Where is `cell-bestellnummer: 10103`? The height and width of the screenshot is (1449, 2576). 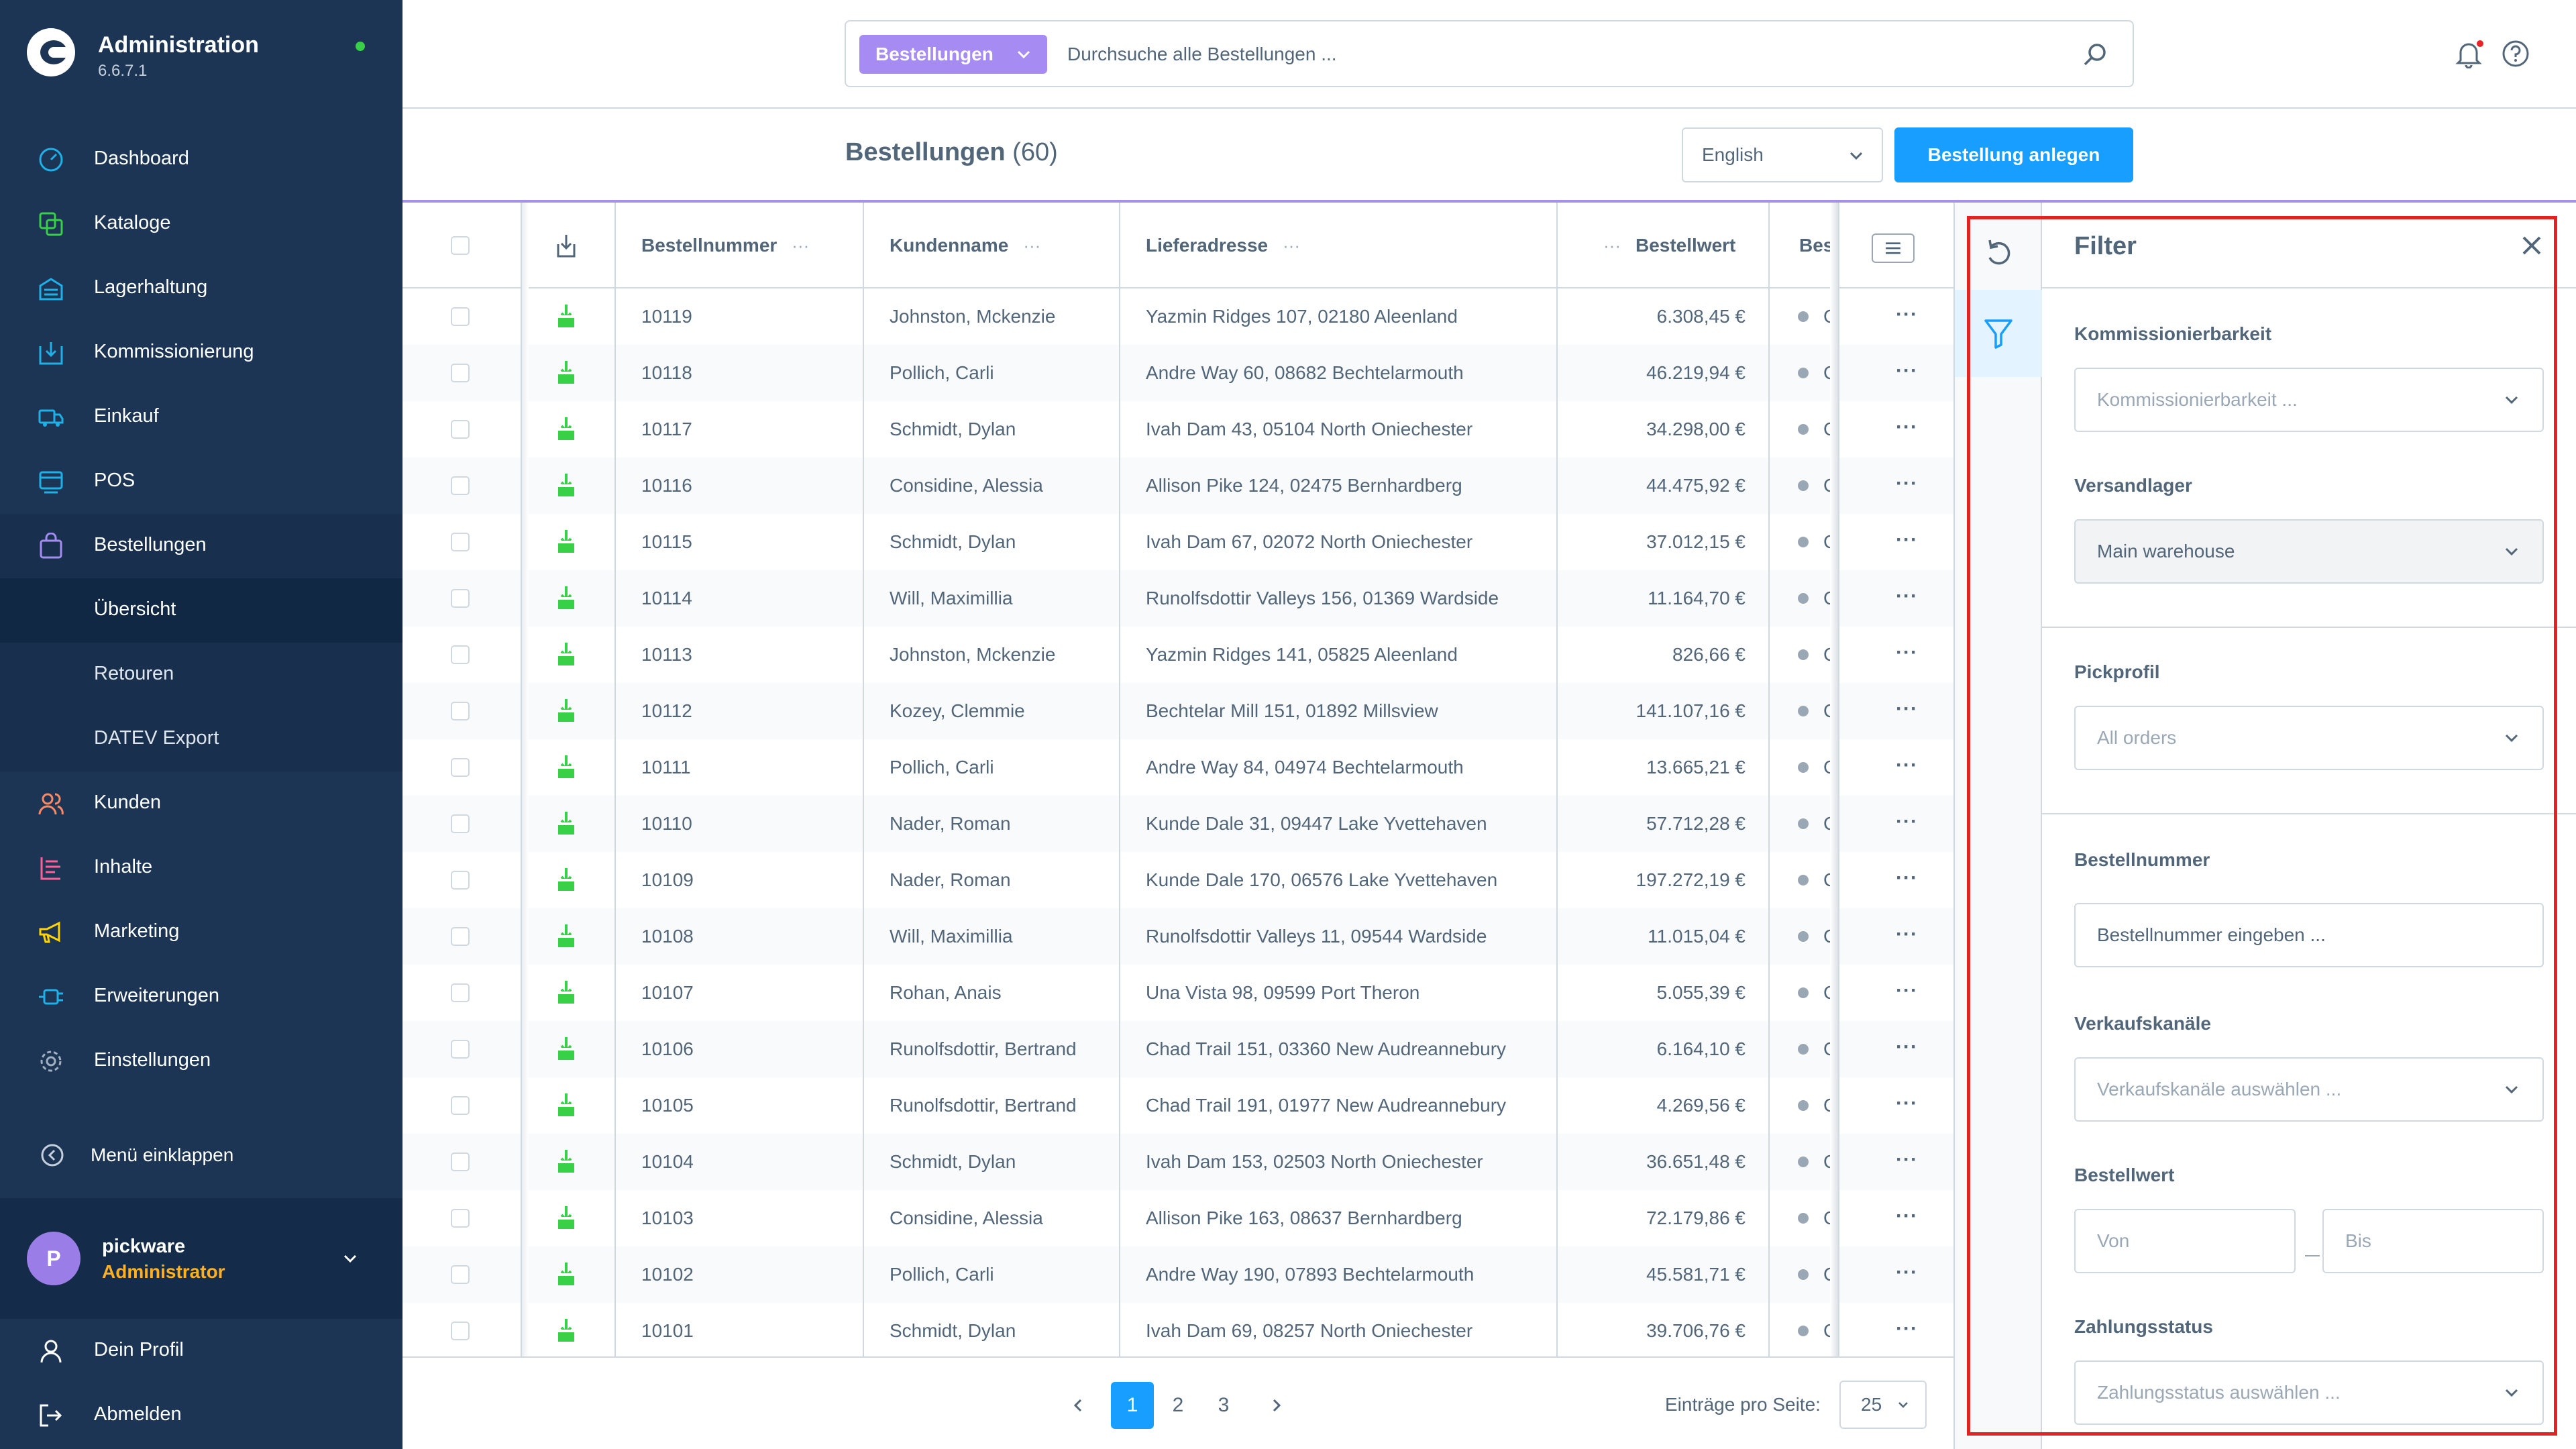
cell-bestellnummer: 10103 is located at coordinates (667, 1218).